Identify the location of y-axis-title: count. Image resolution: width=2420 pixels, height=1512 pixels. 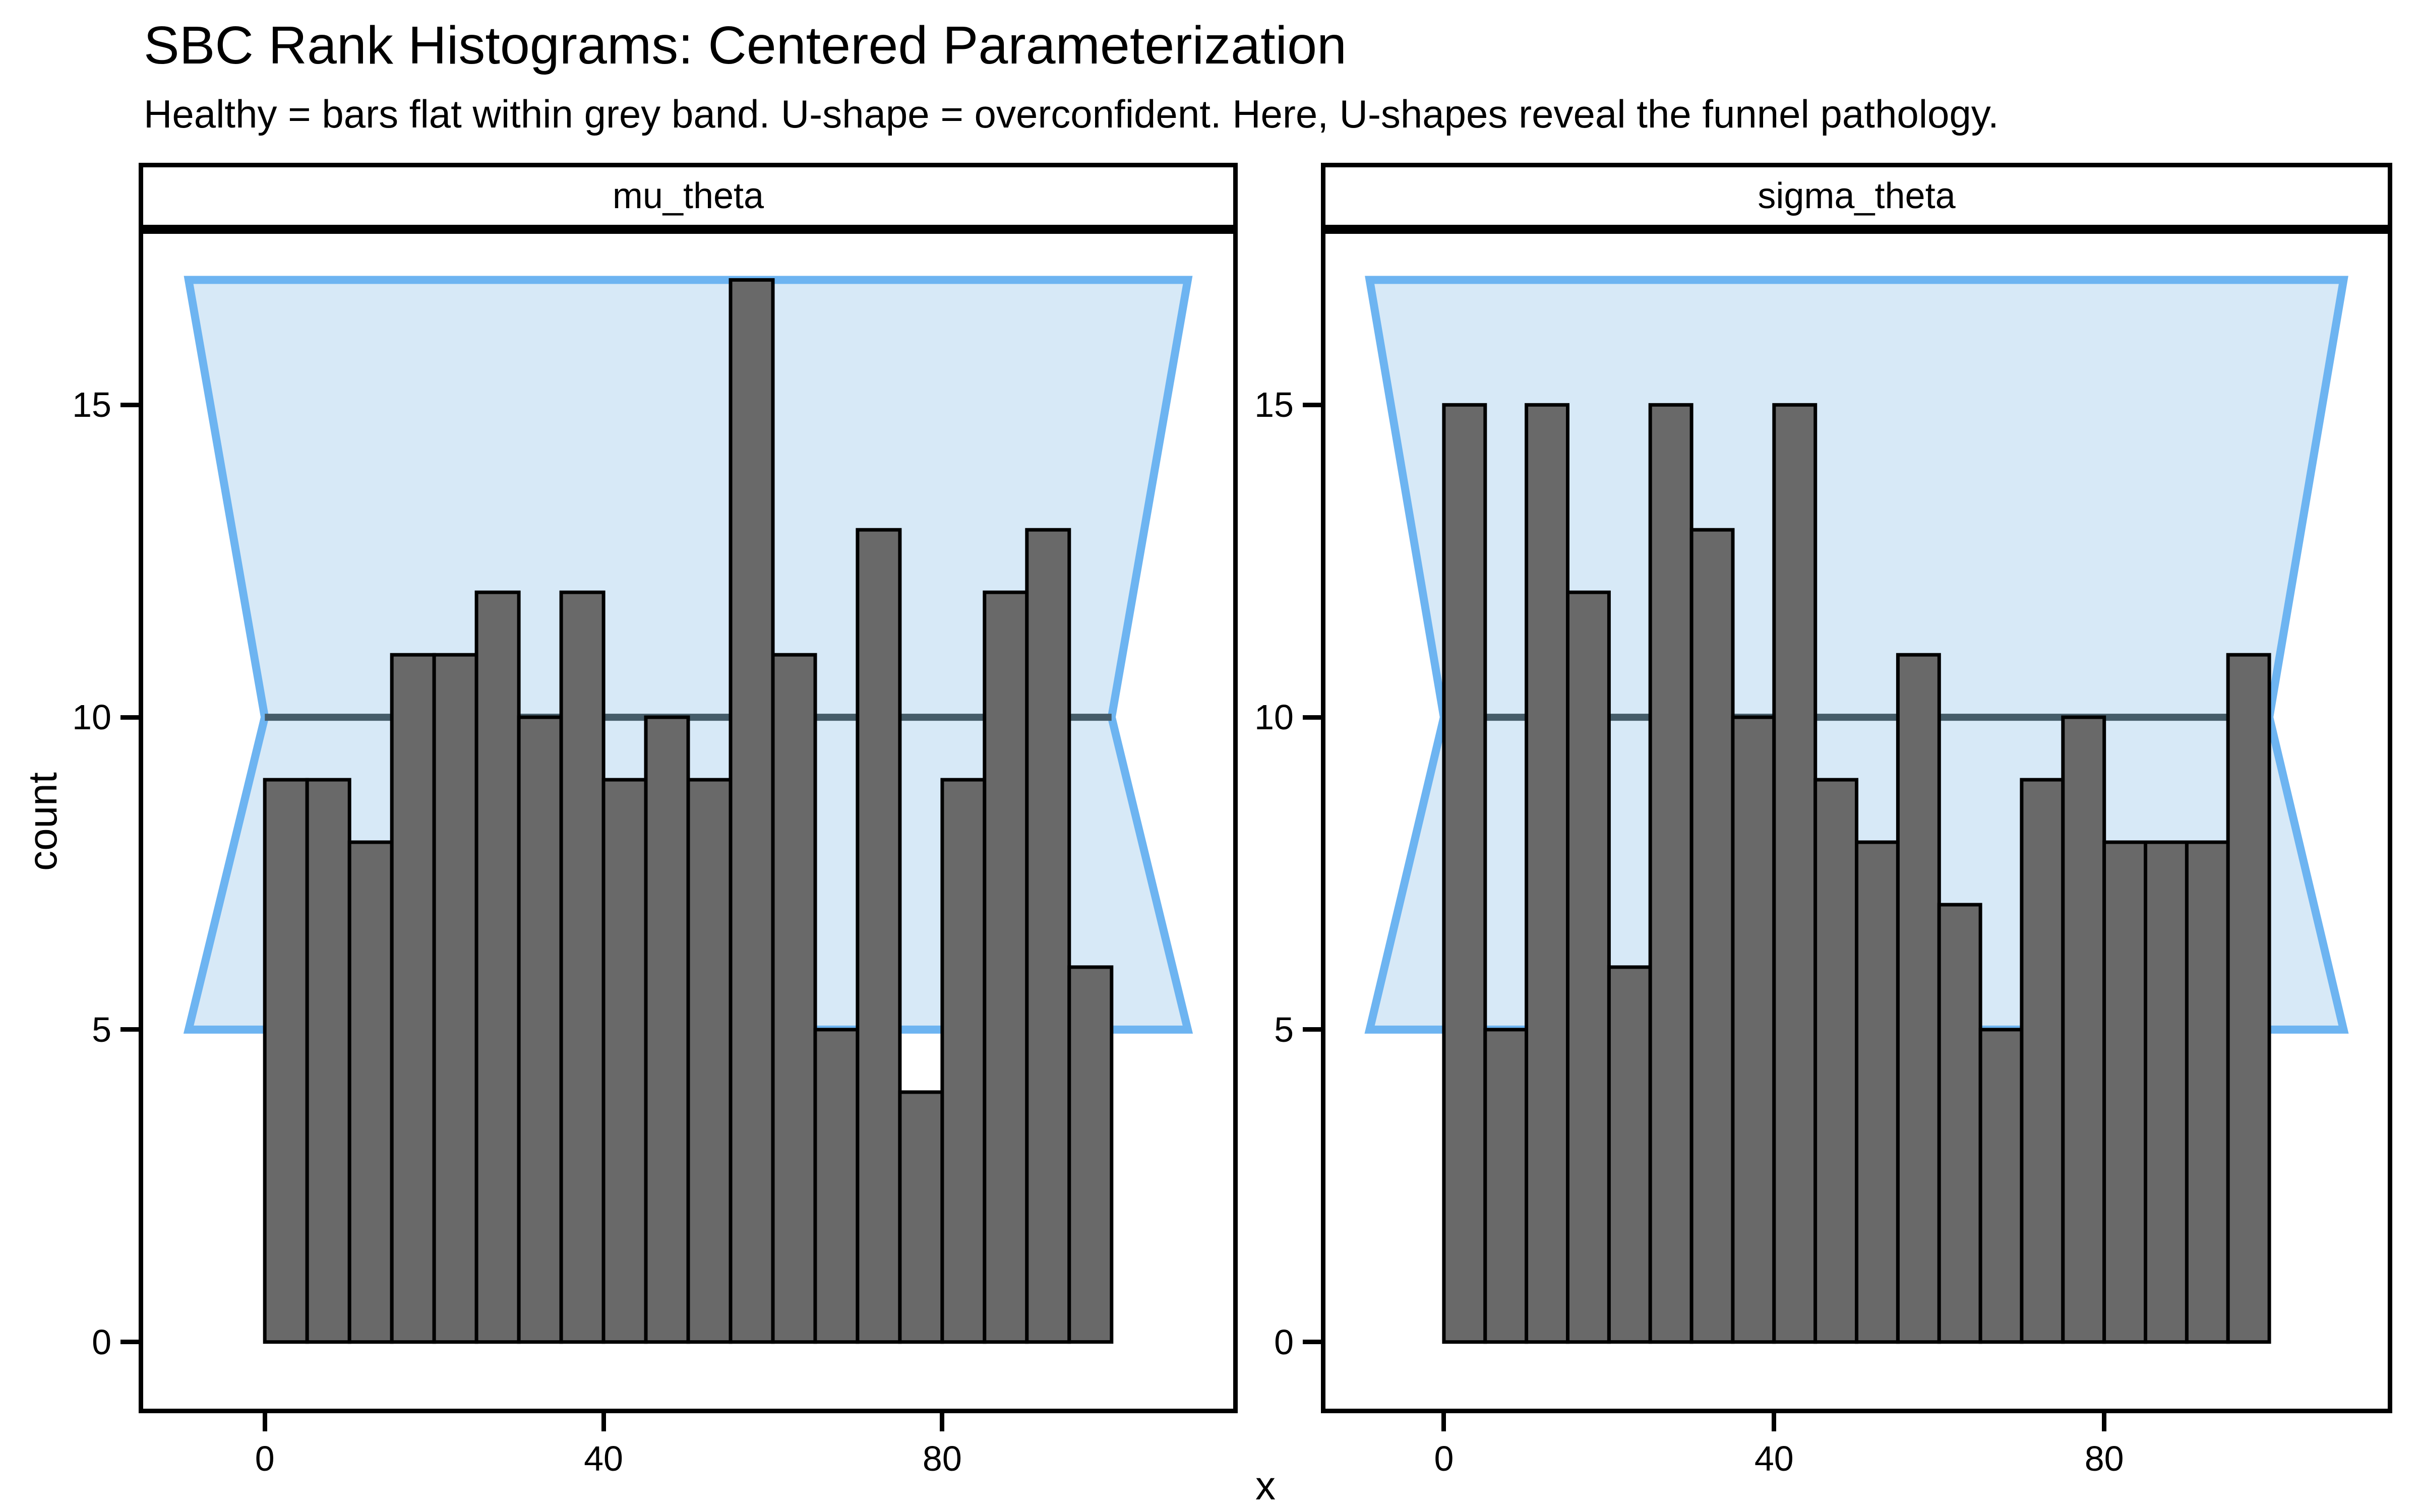
(42, 822).